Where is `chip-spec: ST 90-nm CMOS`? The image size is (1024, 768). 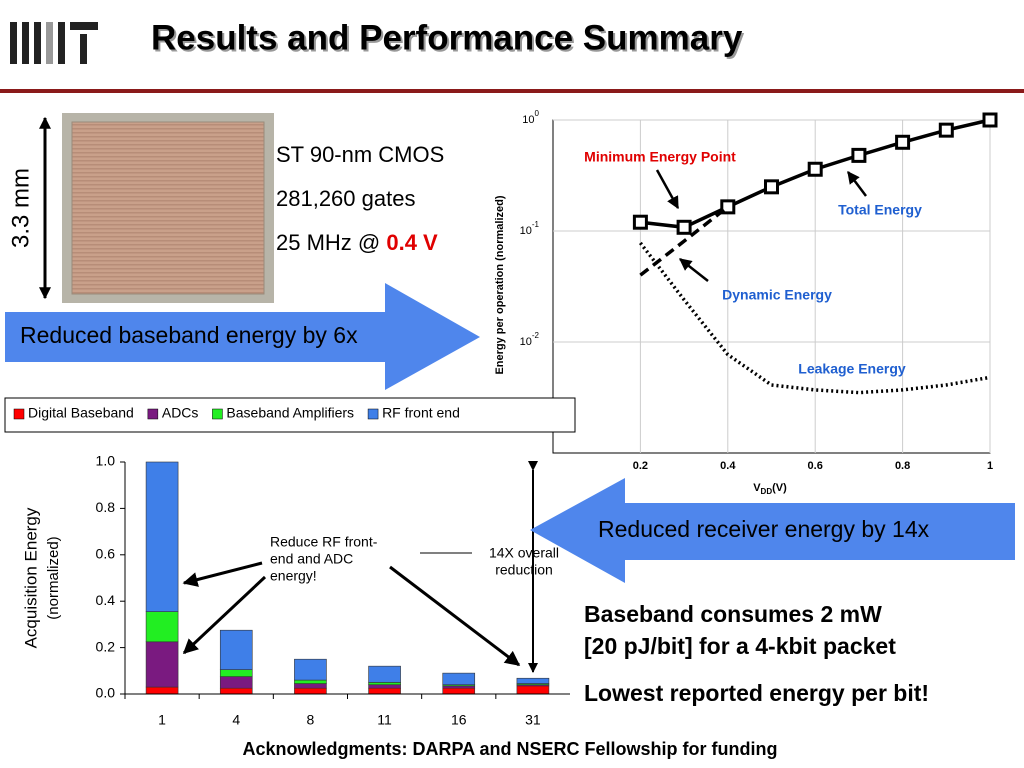
chip-spec: ST 90-nm CMOS is located at coordinates (360, 154).